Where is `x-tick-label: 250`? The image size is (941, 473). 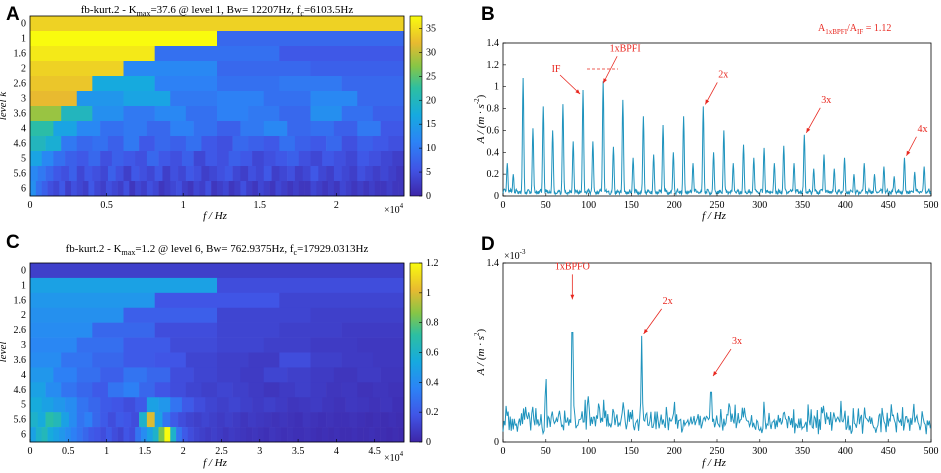 x-tick-label: 250 is located at coordinates (717, 451).